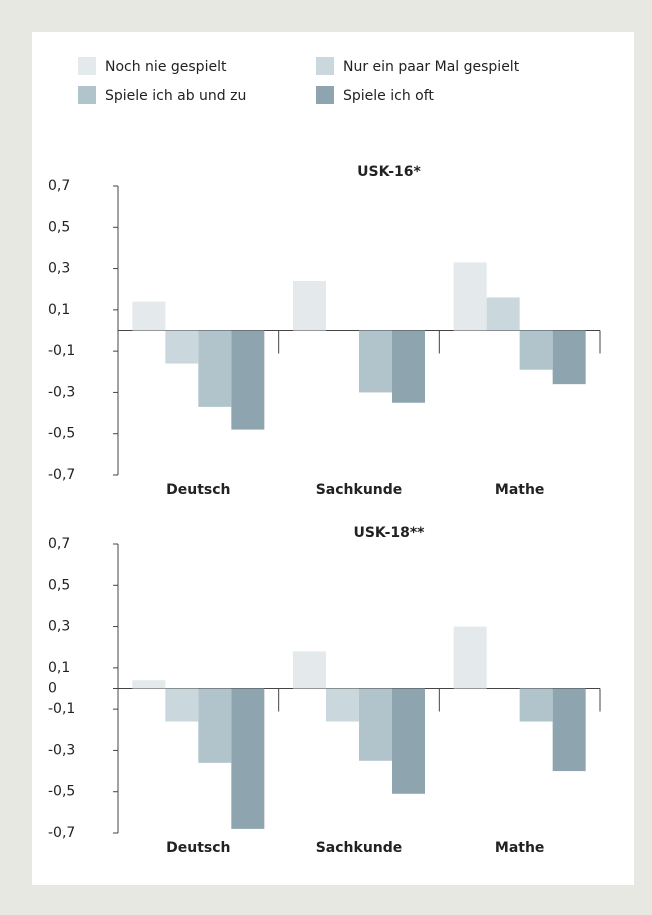  What do you see at coordinates (52, 689) in the screenshot?
I see `y-tick-label: 0` at bounding box center [52, 689].